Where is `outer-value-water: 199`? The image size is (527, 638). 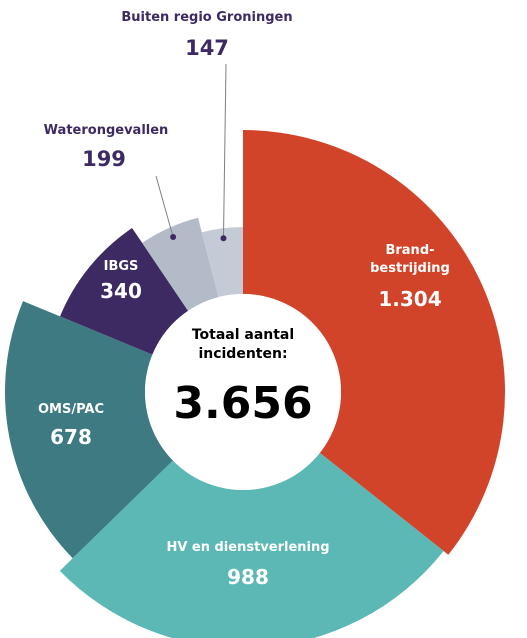 outer-value-water: 199 is located at coordinates (104, 159).